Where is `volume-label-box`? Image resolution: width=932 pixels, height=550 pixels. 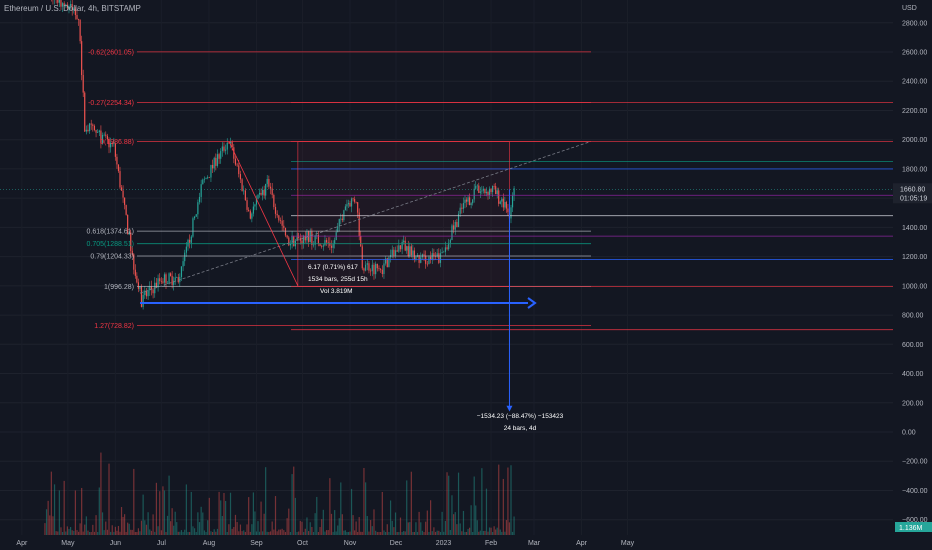 volume-label-box is located at coordinates (913, 527).